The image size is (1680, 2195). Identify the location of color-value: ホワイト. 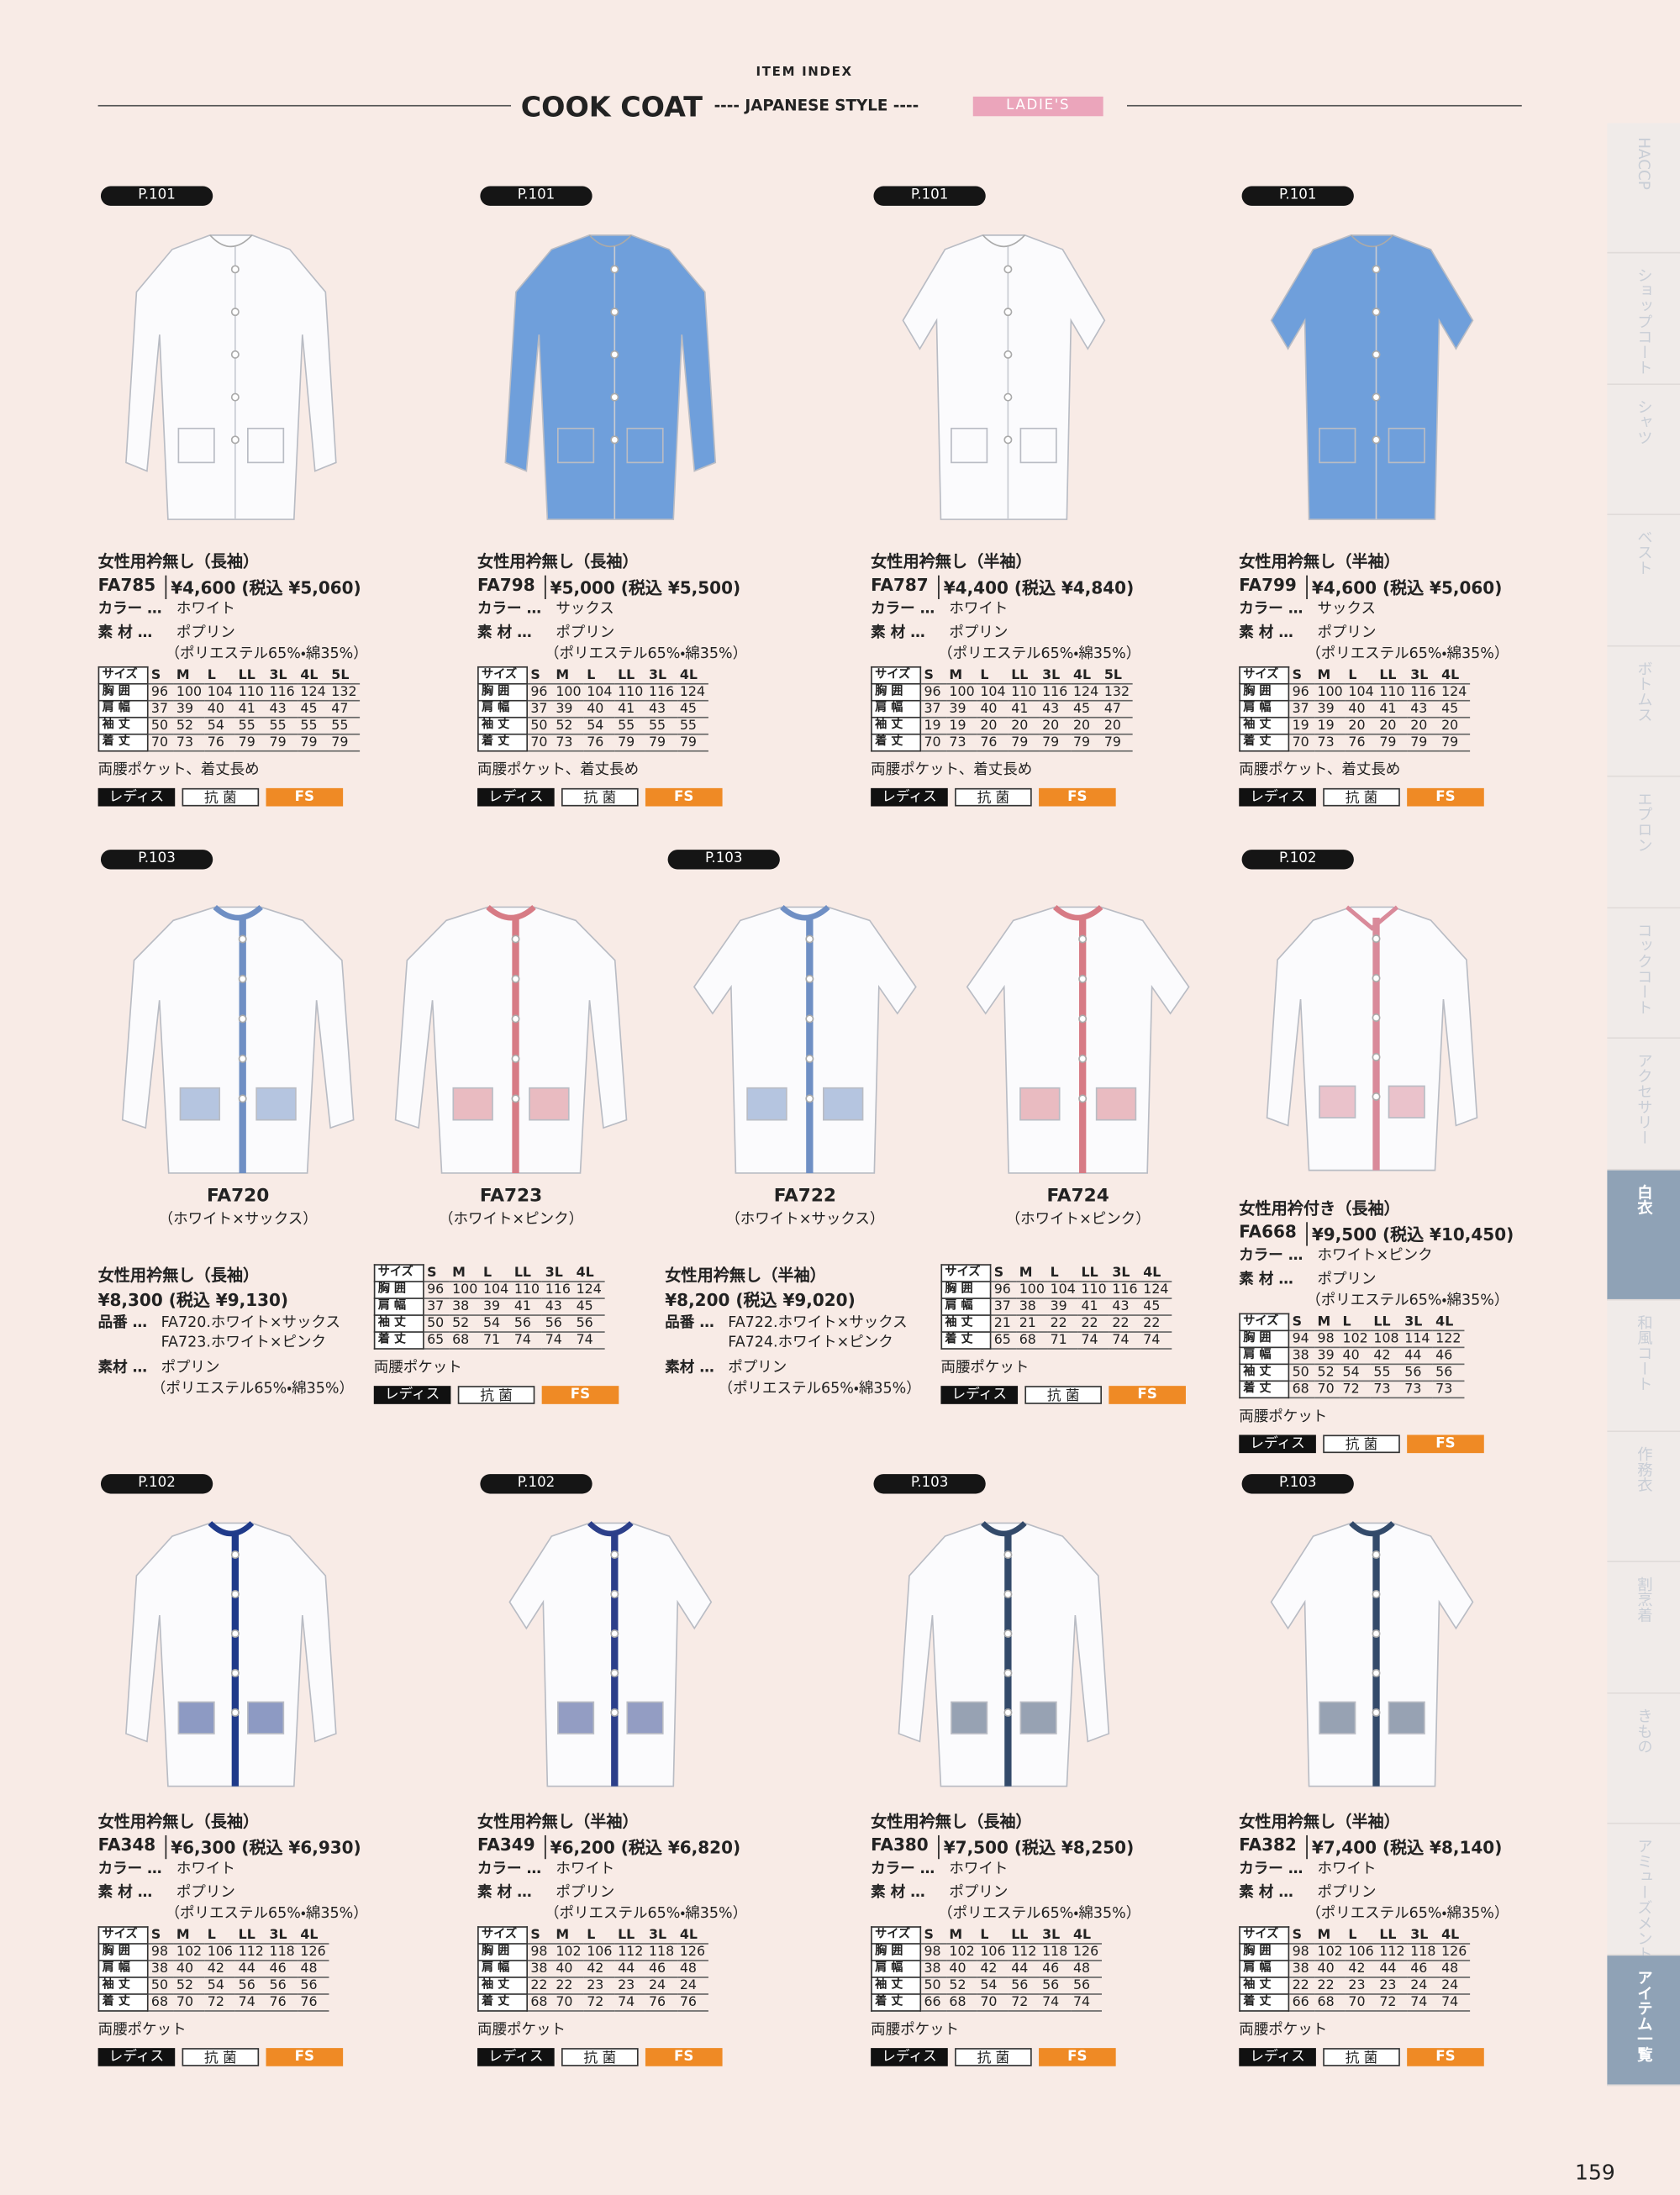
(585, 1868).